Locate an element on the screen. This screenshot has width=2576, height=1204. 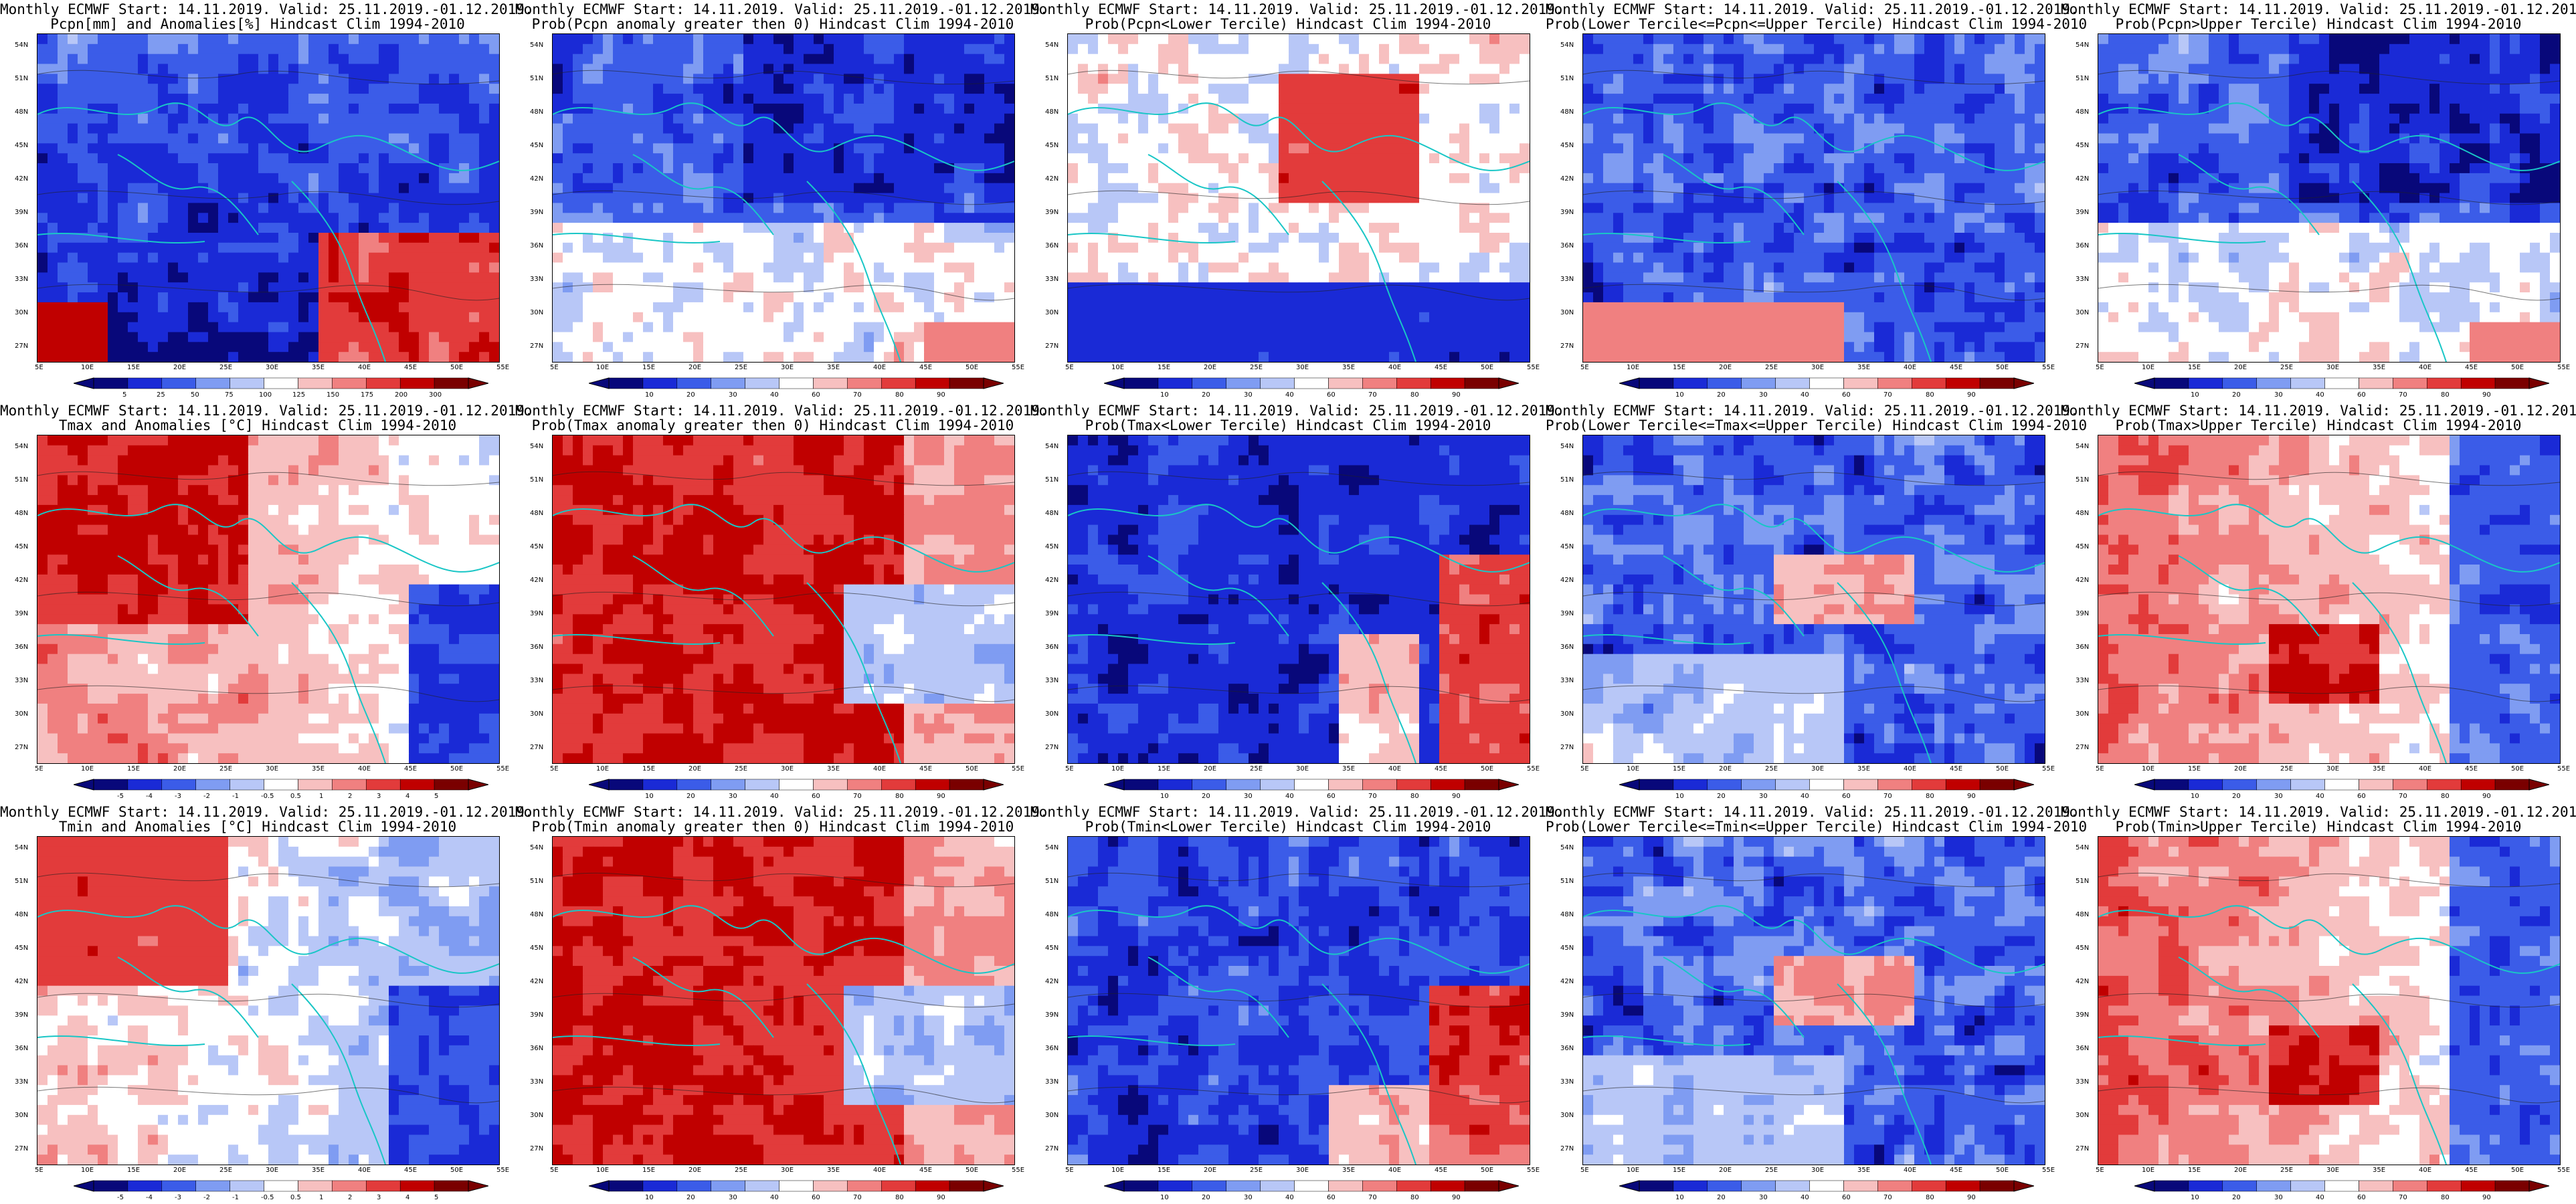
colorbar-label: 125 is located at coordinates (298, 395).